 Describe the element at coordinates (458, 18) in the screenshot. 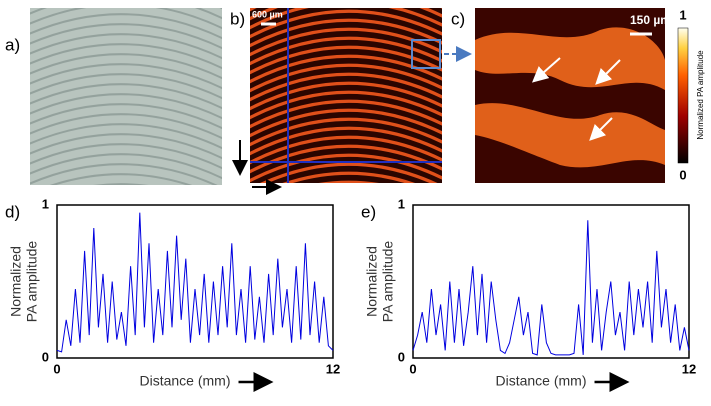

I see `panel-label: c)` at that location.